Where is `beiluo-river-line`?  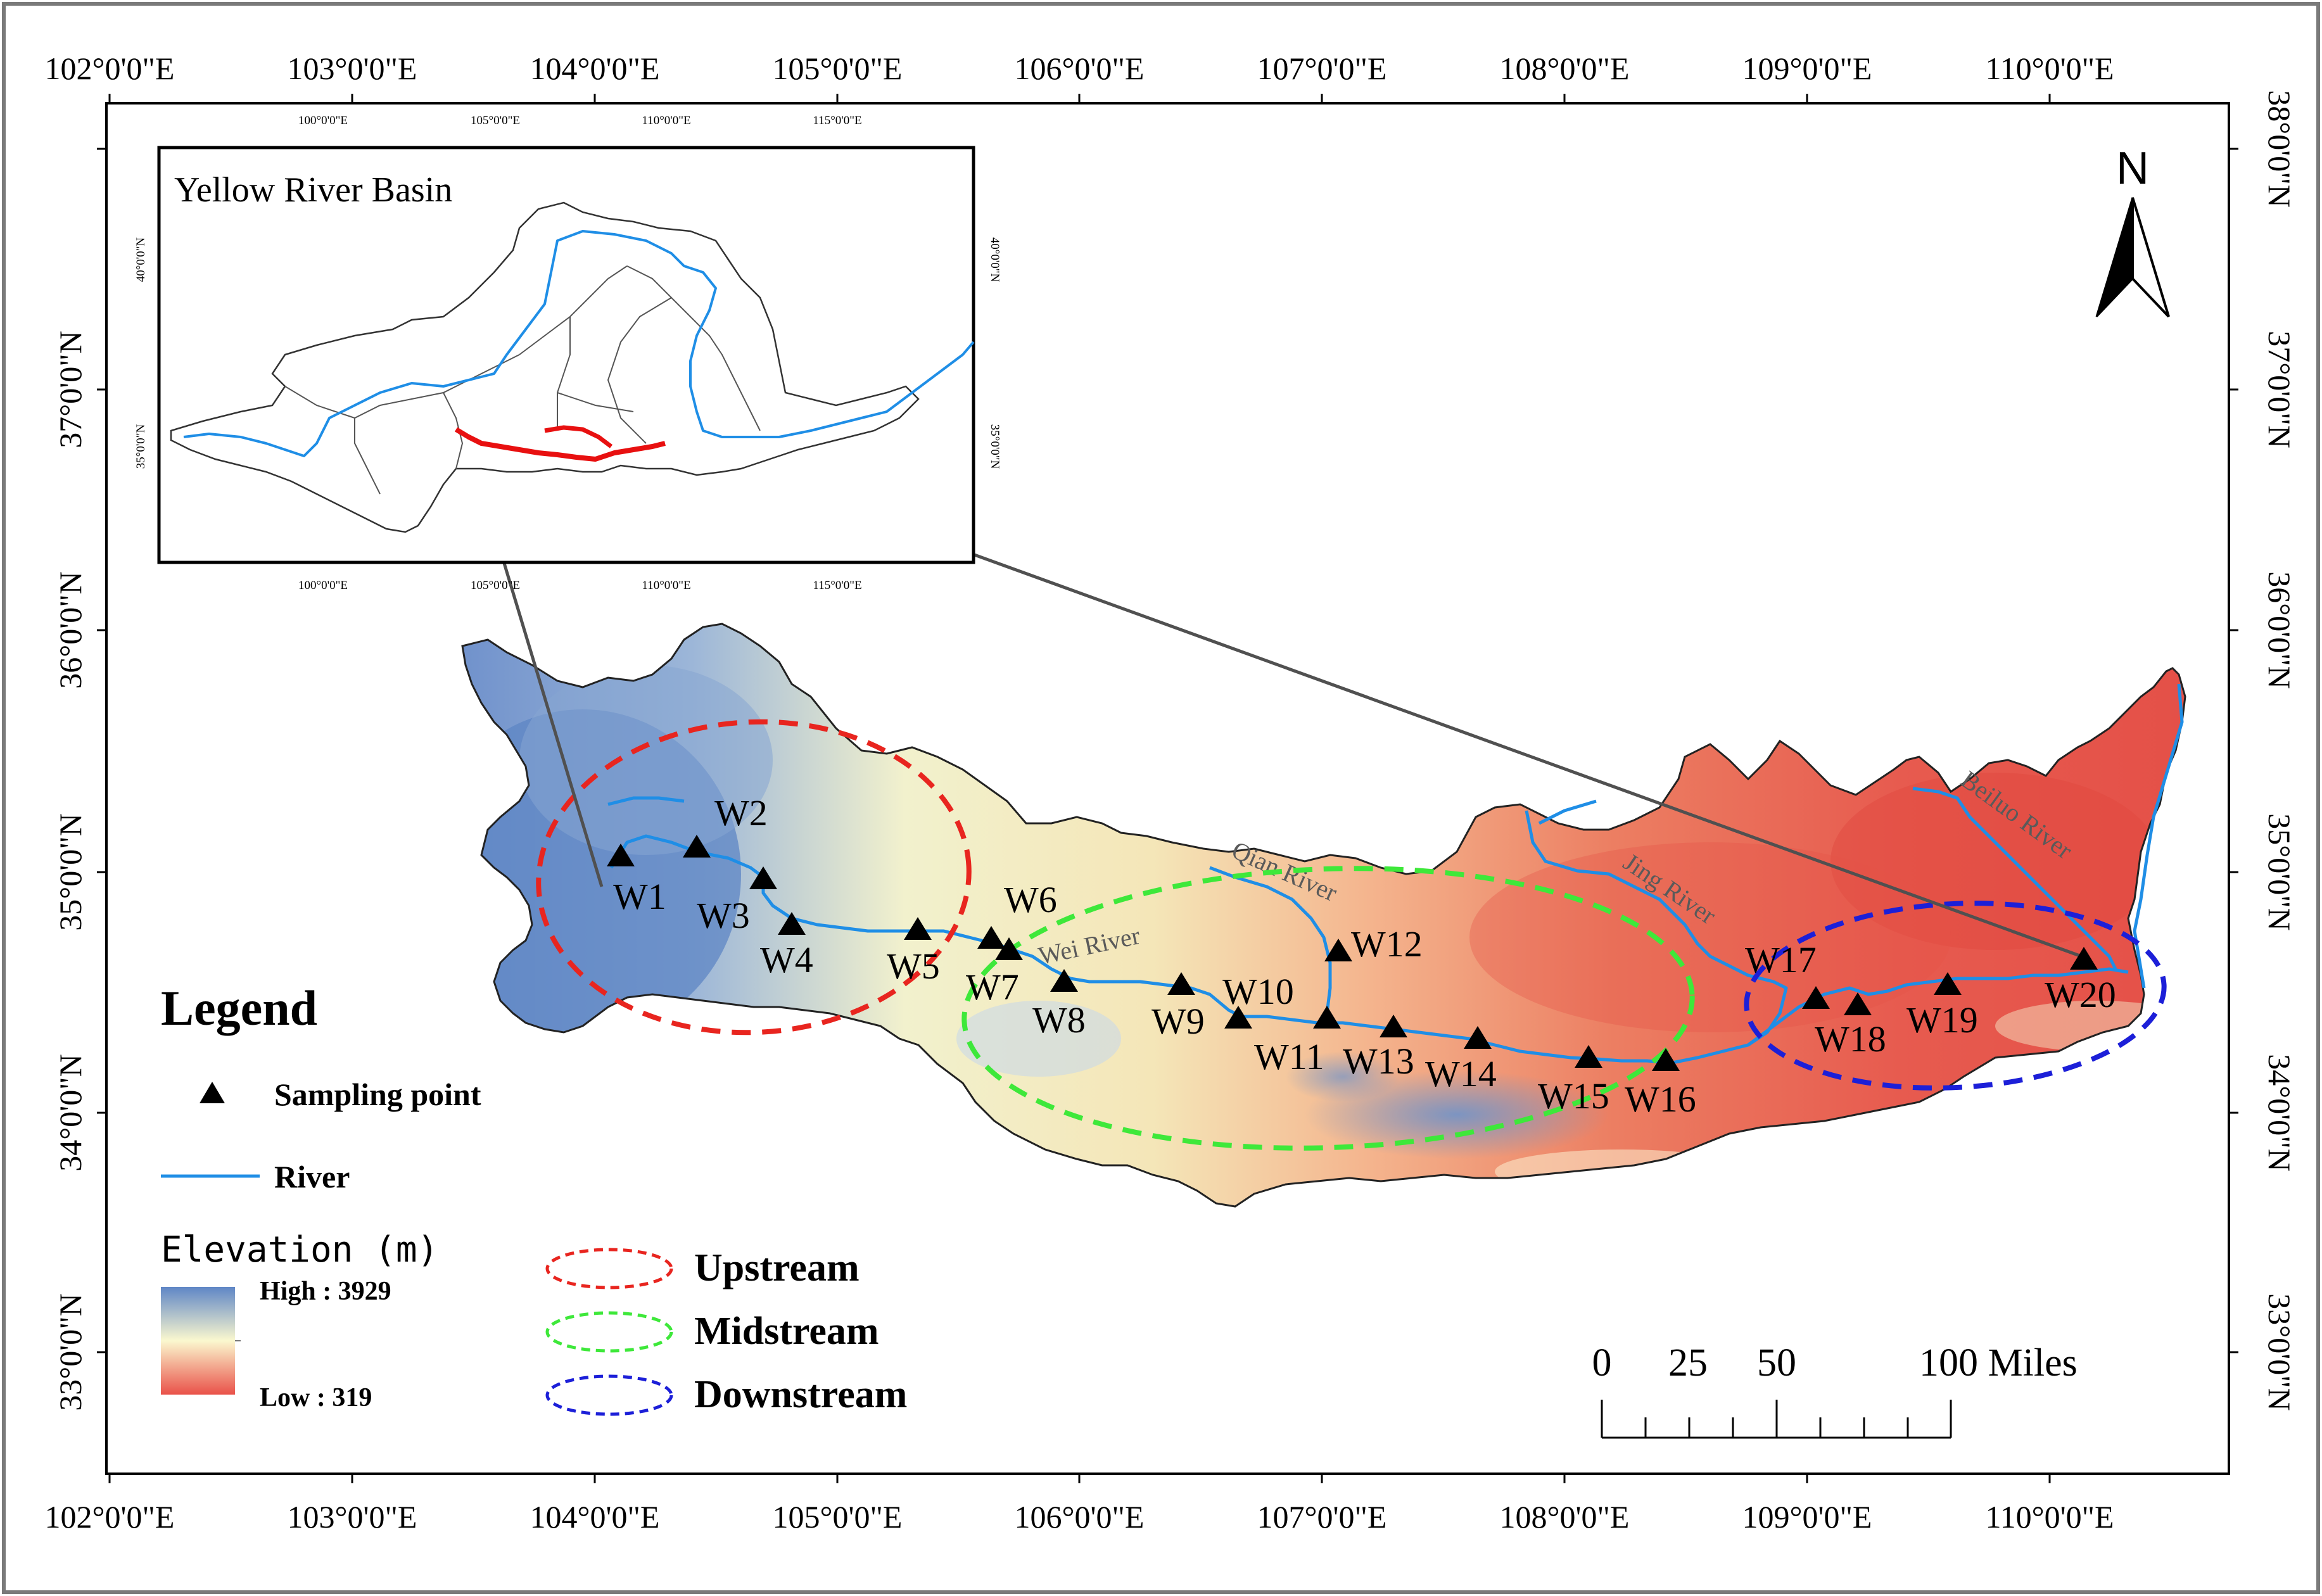 beiluo-river-line is located at coordinates (2014, 878).